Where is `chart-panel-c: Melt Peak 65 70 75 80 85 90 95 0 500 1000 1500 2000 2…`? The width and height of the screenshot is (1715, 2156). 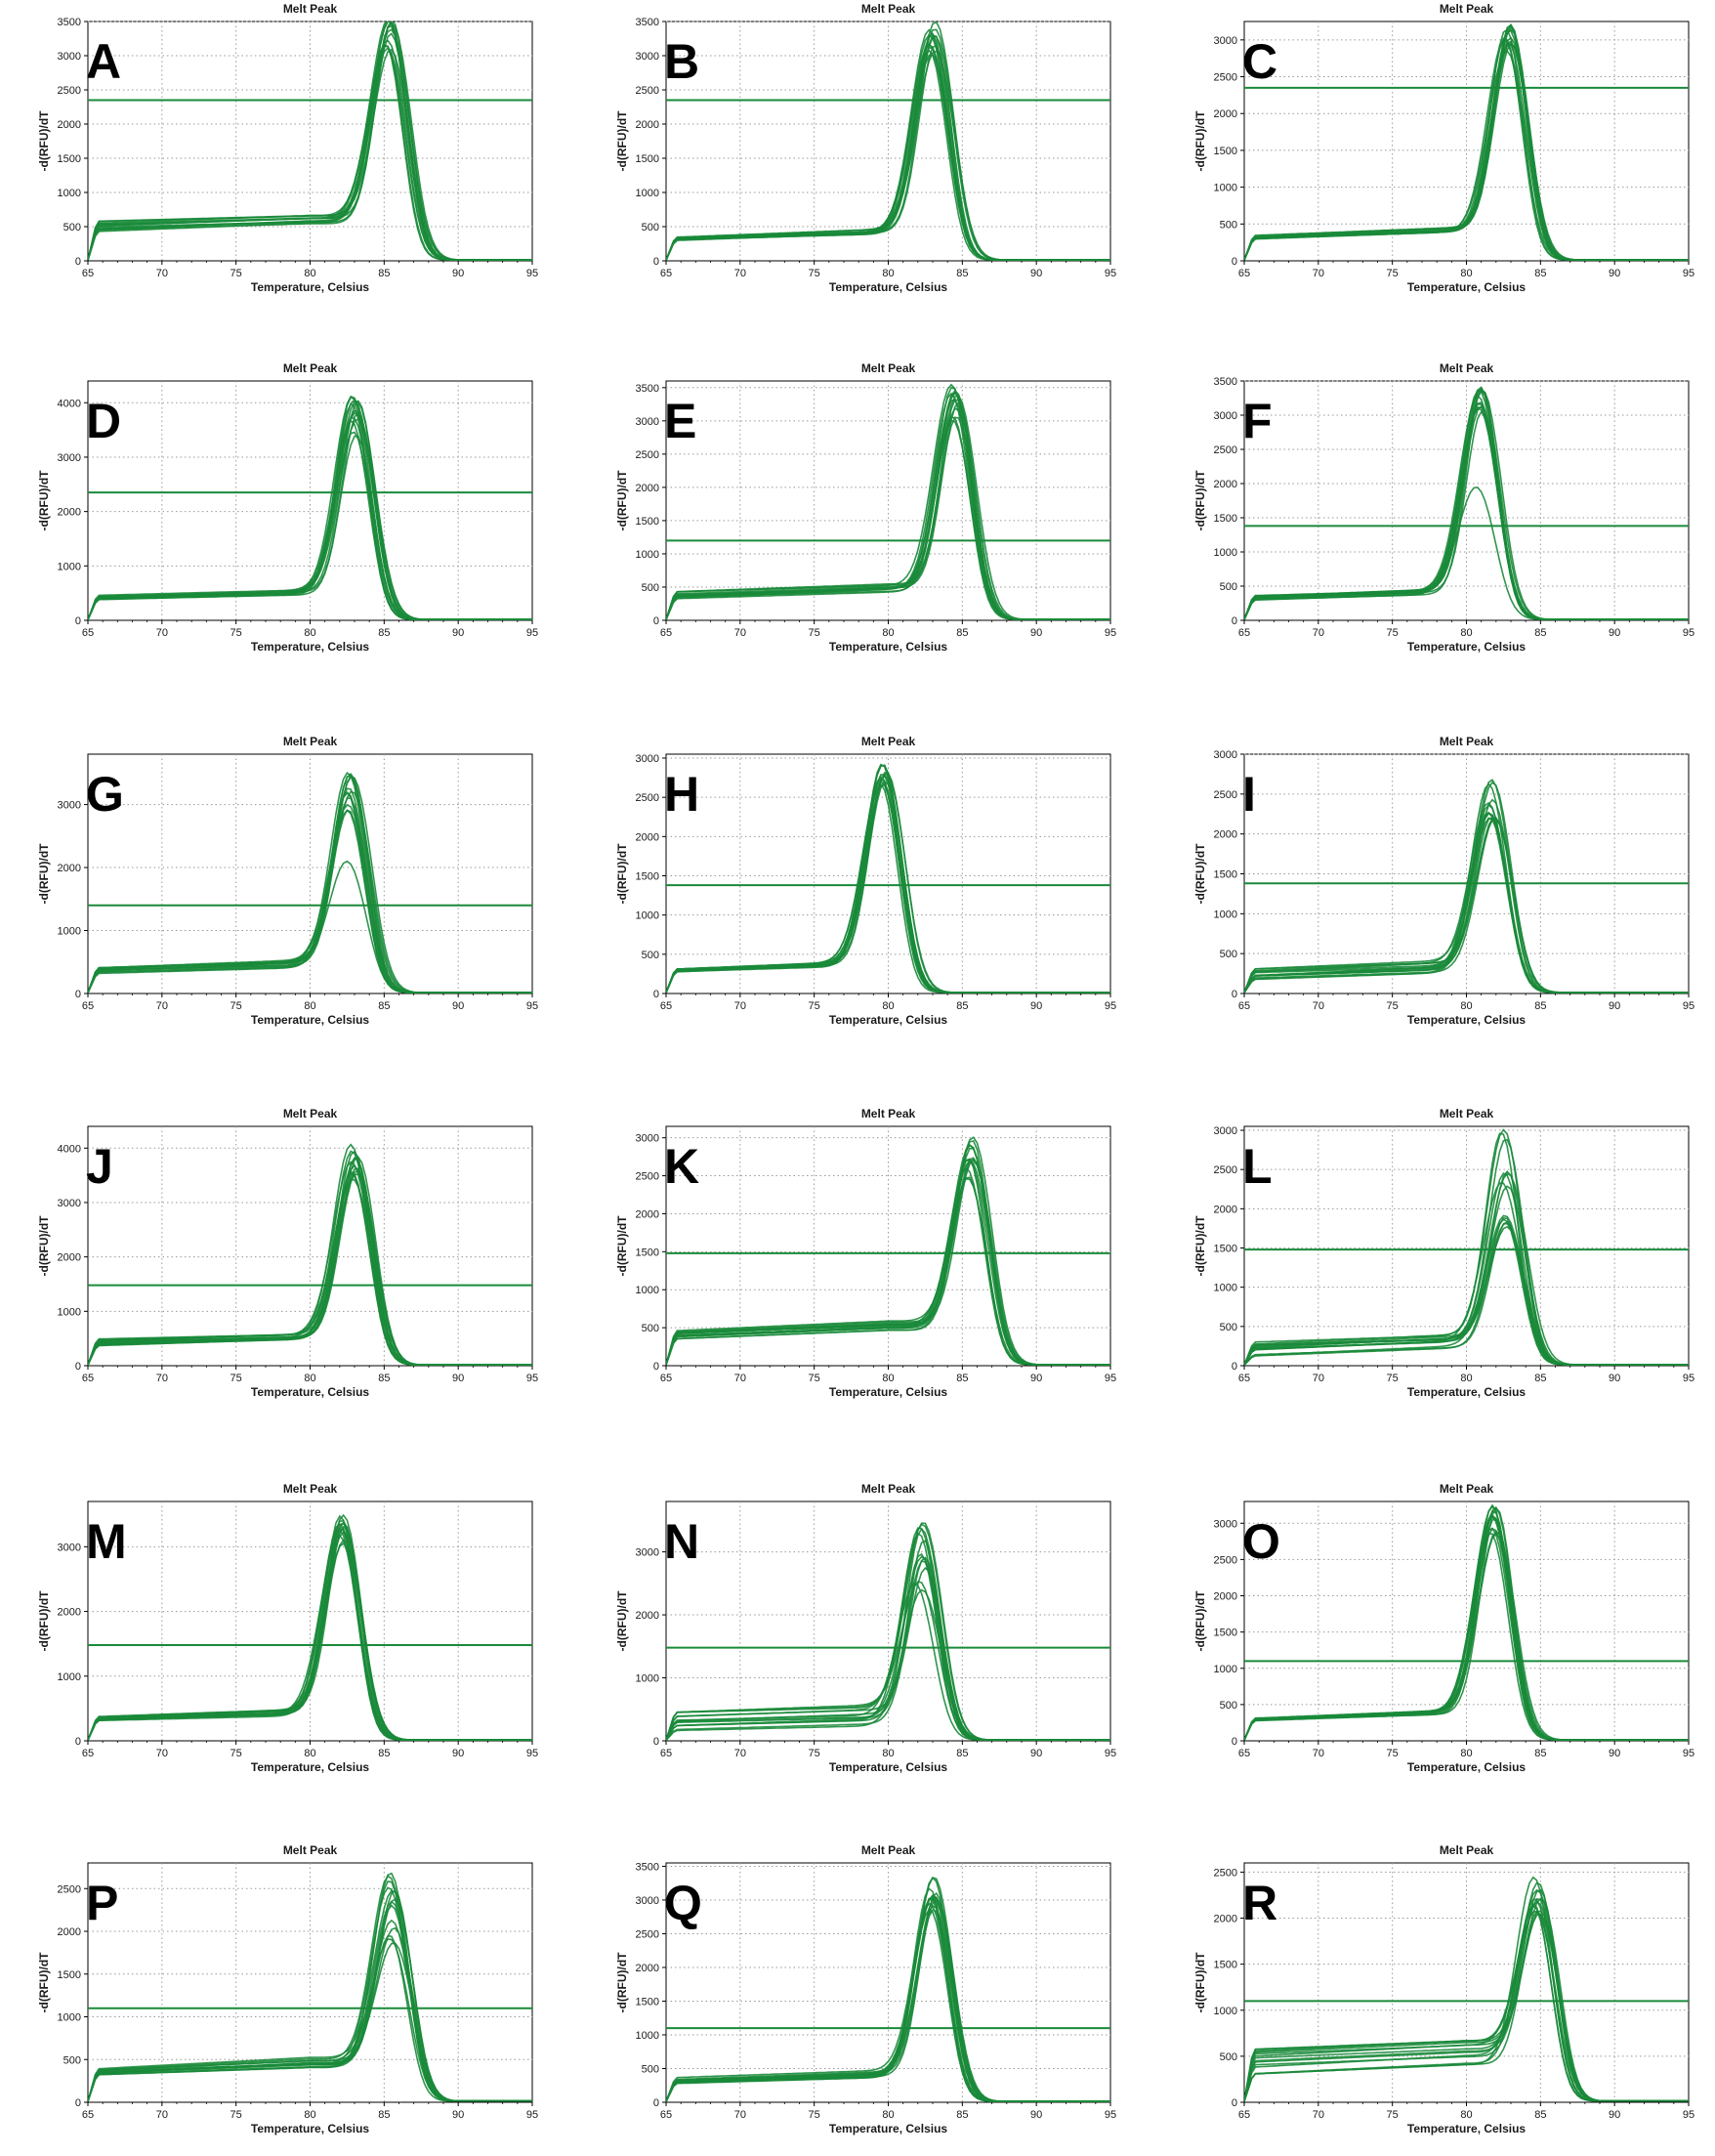 chart-panel-c: Melt Peak 65 70 75 80 85 90 95 0 500 1000 1500 2000 2… is located at coordinates (1444, 148).